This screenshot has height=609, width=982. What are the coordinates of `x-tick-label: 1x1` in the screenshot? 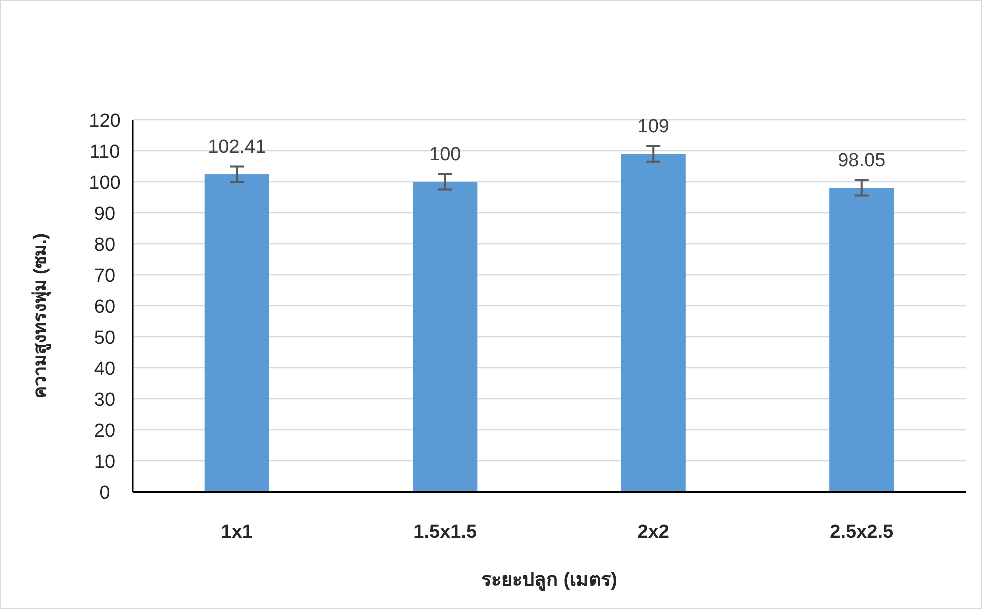 It's located at (237, 532).